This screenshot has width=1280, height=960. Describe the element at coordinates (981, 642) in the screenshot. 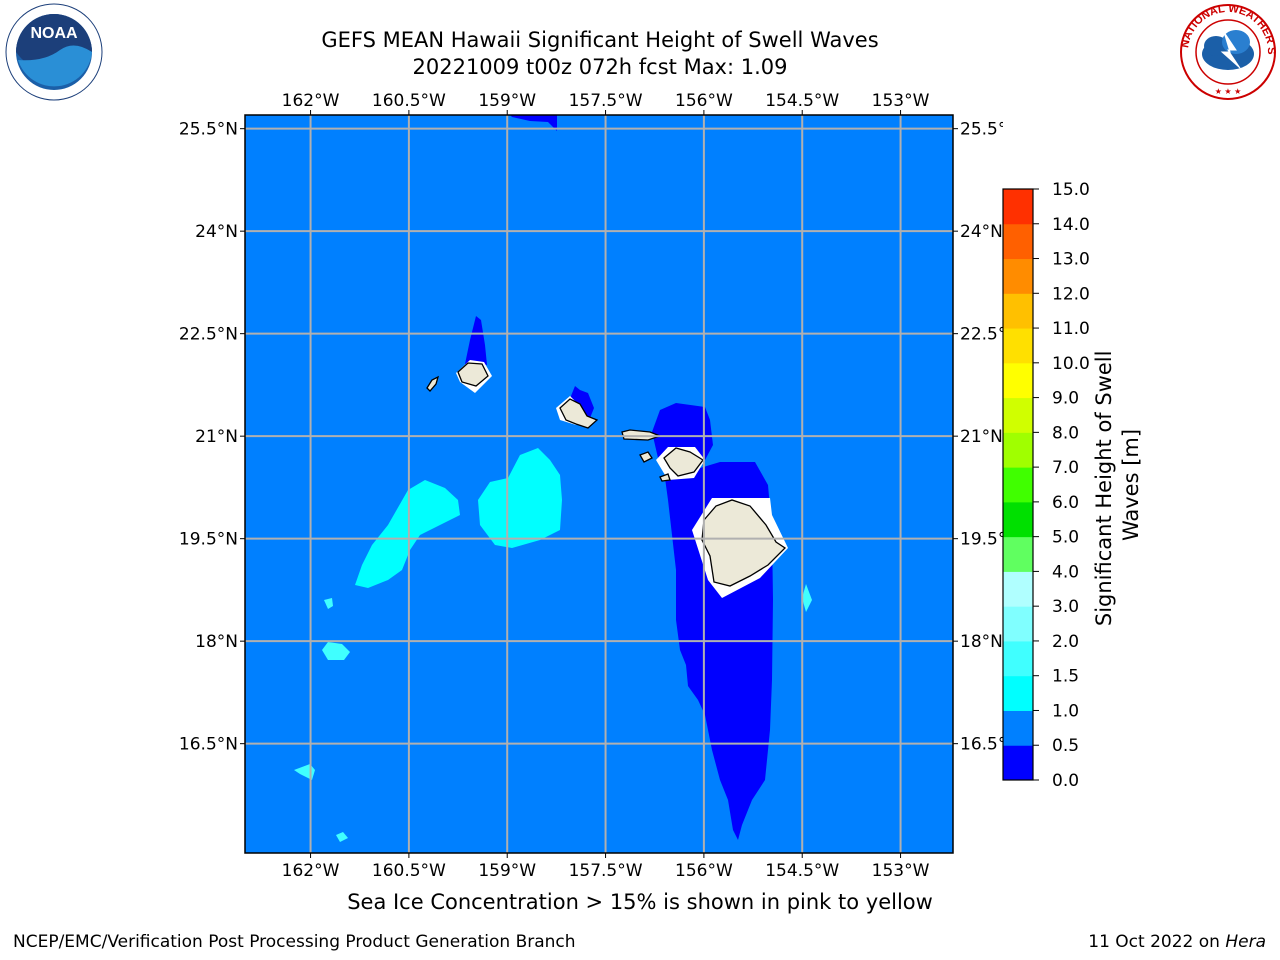

I see `lat-tick-label-right: 18°N` at that location.